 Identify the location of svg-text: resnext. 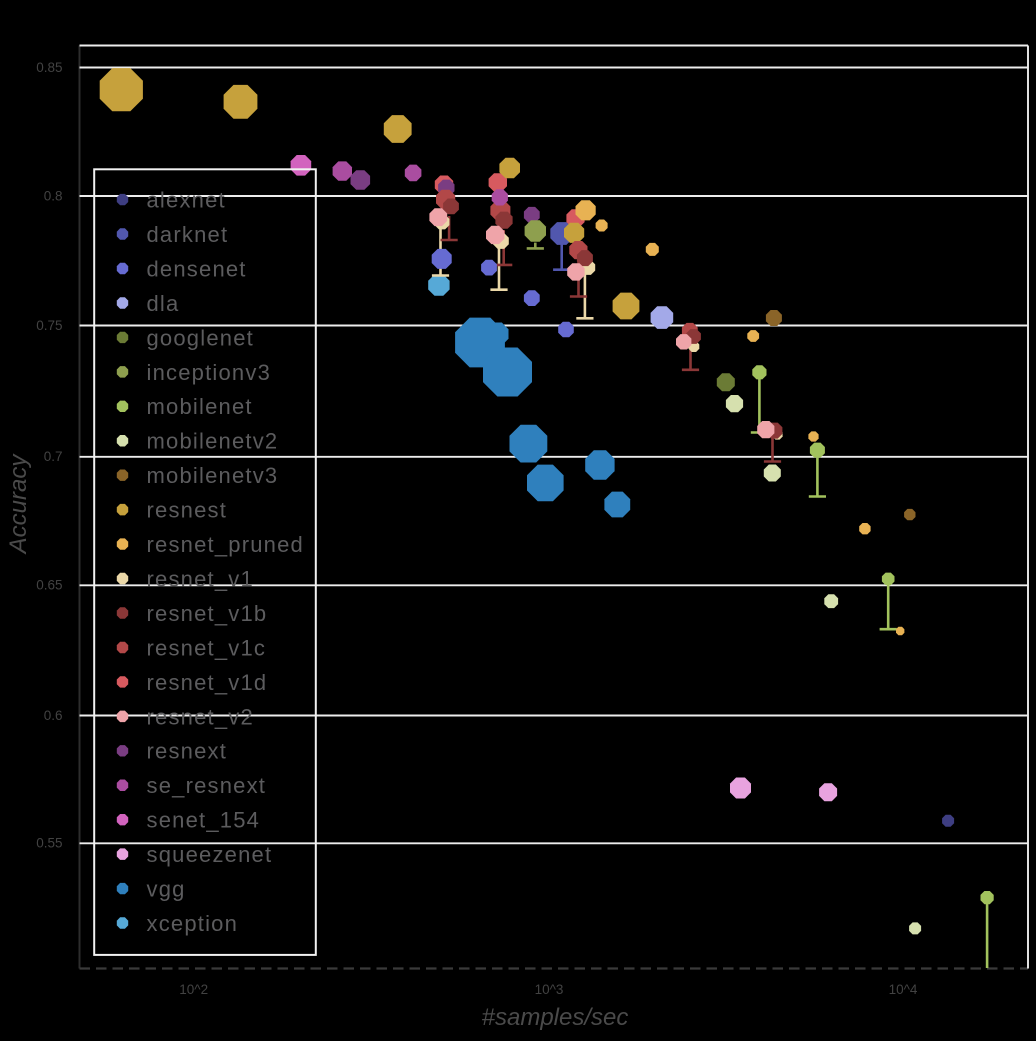
(187, 751).